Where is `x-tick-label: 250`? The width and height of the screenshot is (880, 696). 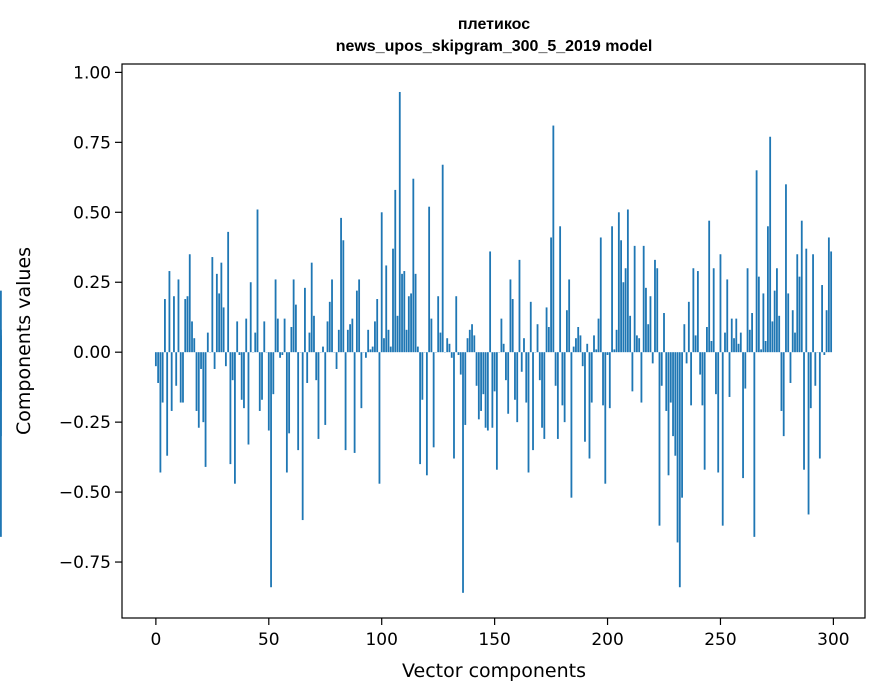 x-tick-label: 250 is located at coordinates (720, 640).